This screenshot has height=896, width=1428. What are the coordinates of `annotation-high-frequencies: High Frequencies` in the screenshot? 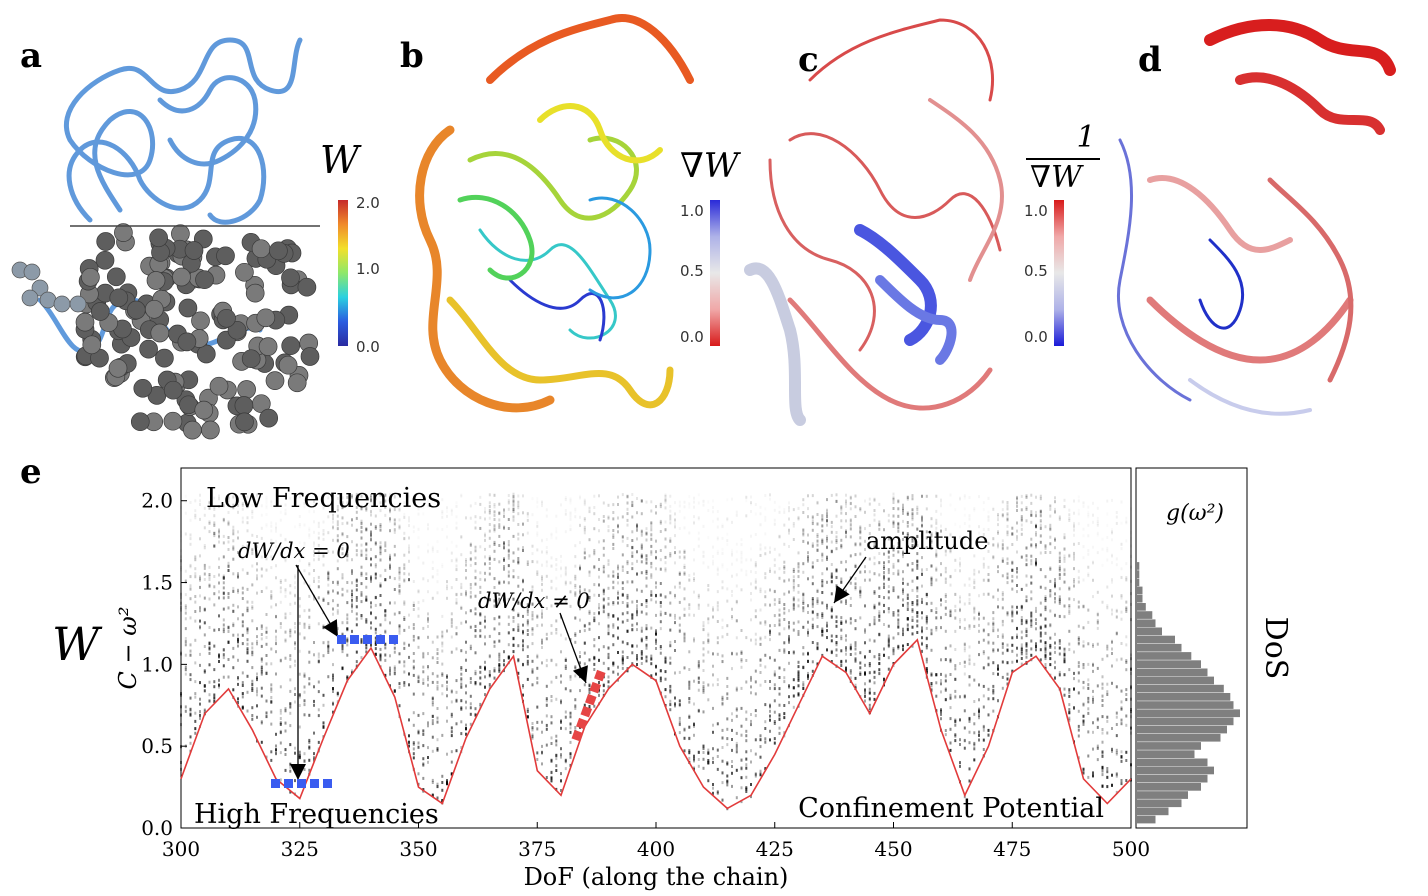 It's located at (316, 814).